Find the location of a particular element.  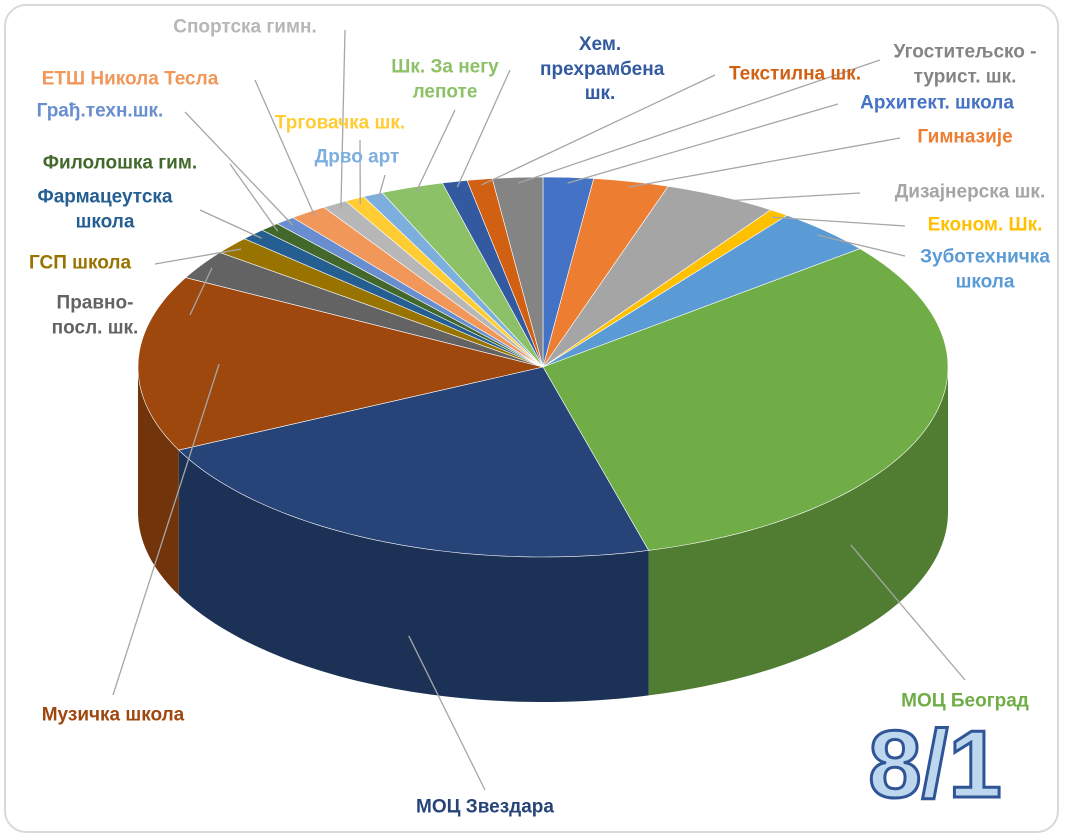

slice-label: Текстилна шк. is located at coordinates (795, 74).